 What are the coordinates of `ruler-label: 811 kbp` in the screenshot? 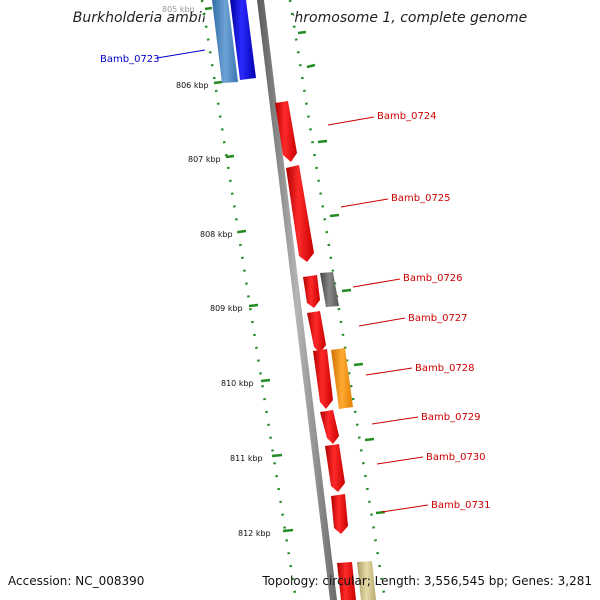 It's located at (246, 458).